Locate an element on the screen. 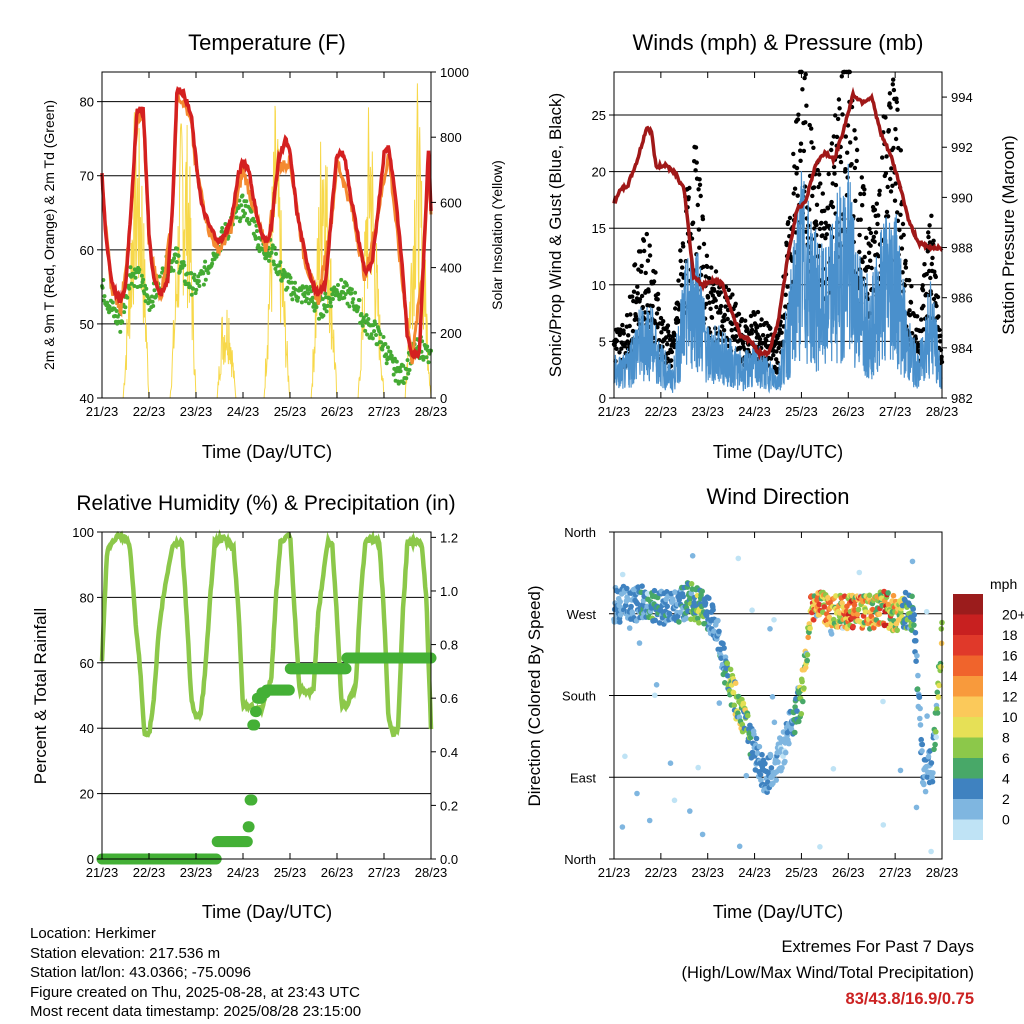  direction-x-ticks: 21/23 22/23 23/23 24/23 25/23 26/23 27/23 28/23 is located at coordinates (778, 706).